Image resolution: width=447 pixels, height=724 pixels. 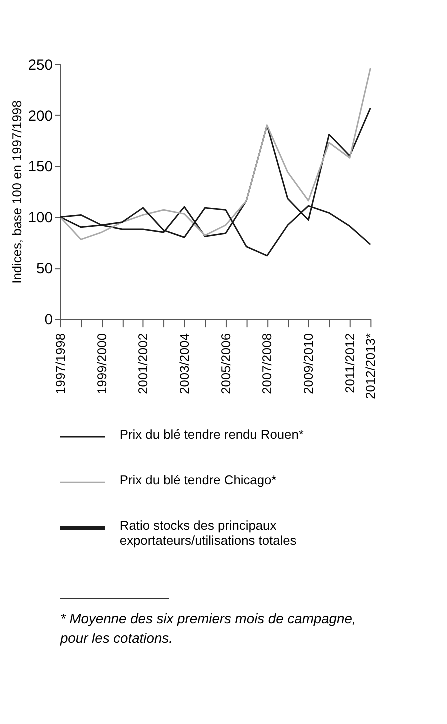 I want to click on y-tick-label: 50, so click(x=45, y=270).